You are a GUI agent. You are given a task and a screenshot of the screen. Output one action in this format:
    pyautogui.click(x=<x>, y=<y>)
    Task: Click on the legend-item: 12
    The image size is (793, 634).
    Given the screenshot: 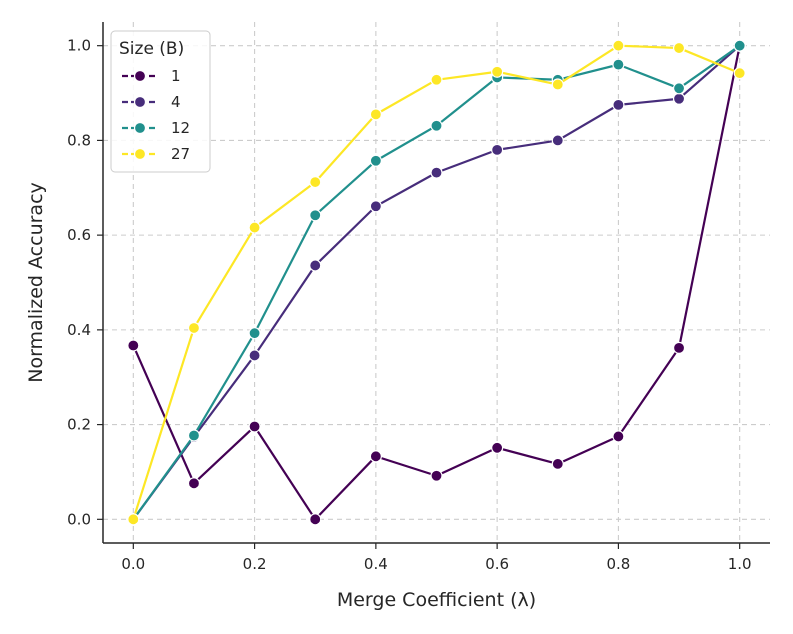 What is the action you would take?
    pyautogui.click(x=156, y=128)
    